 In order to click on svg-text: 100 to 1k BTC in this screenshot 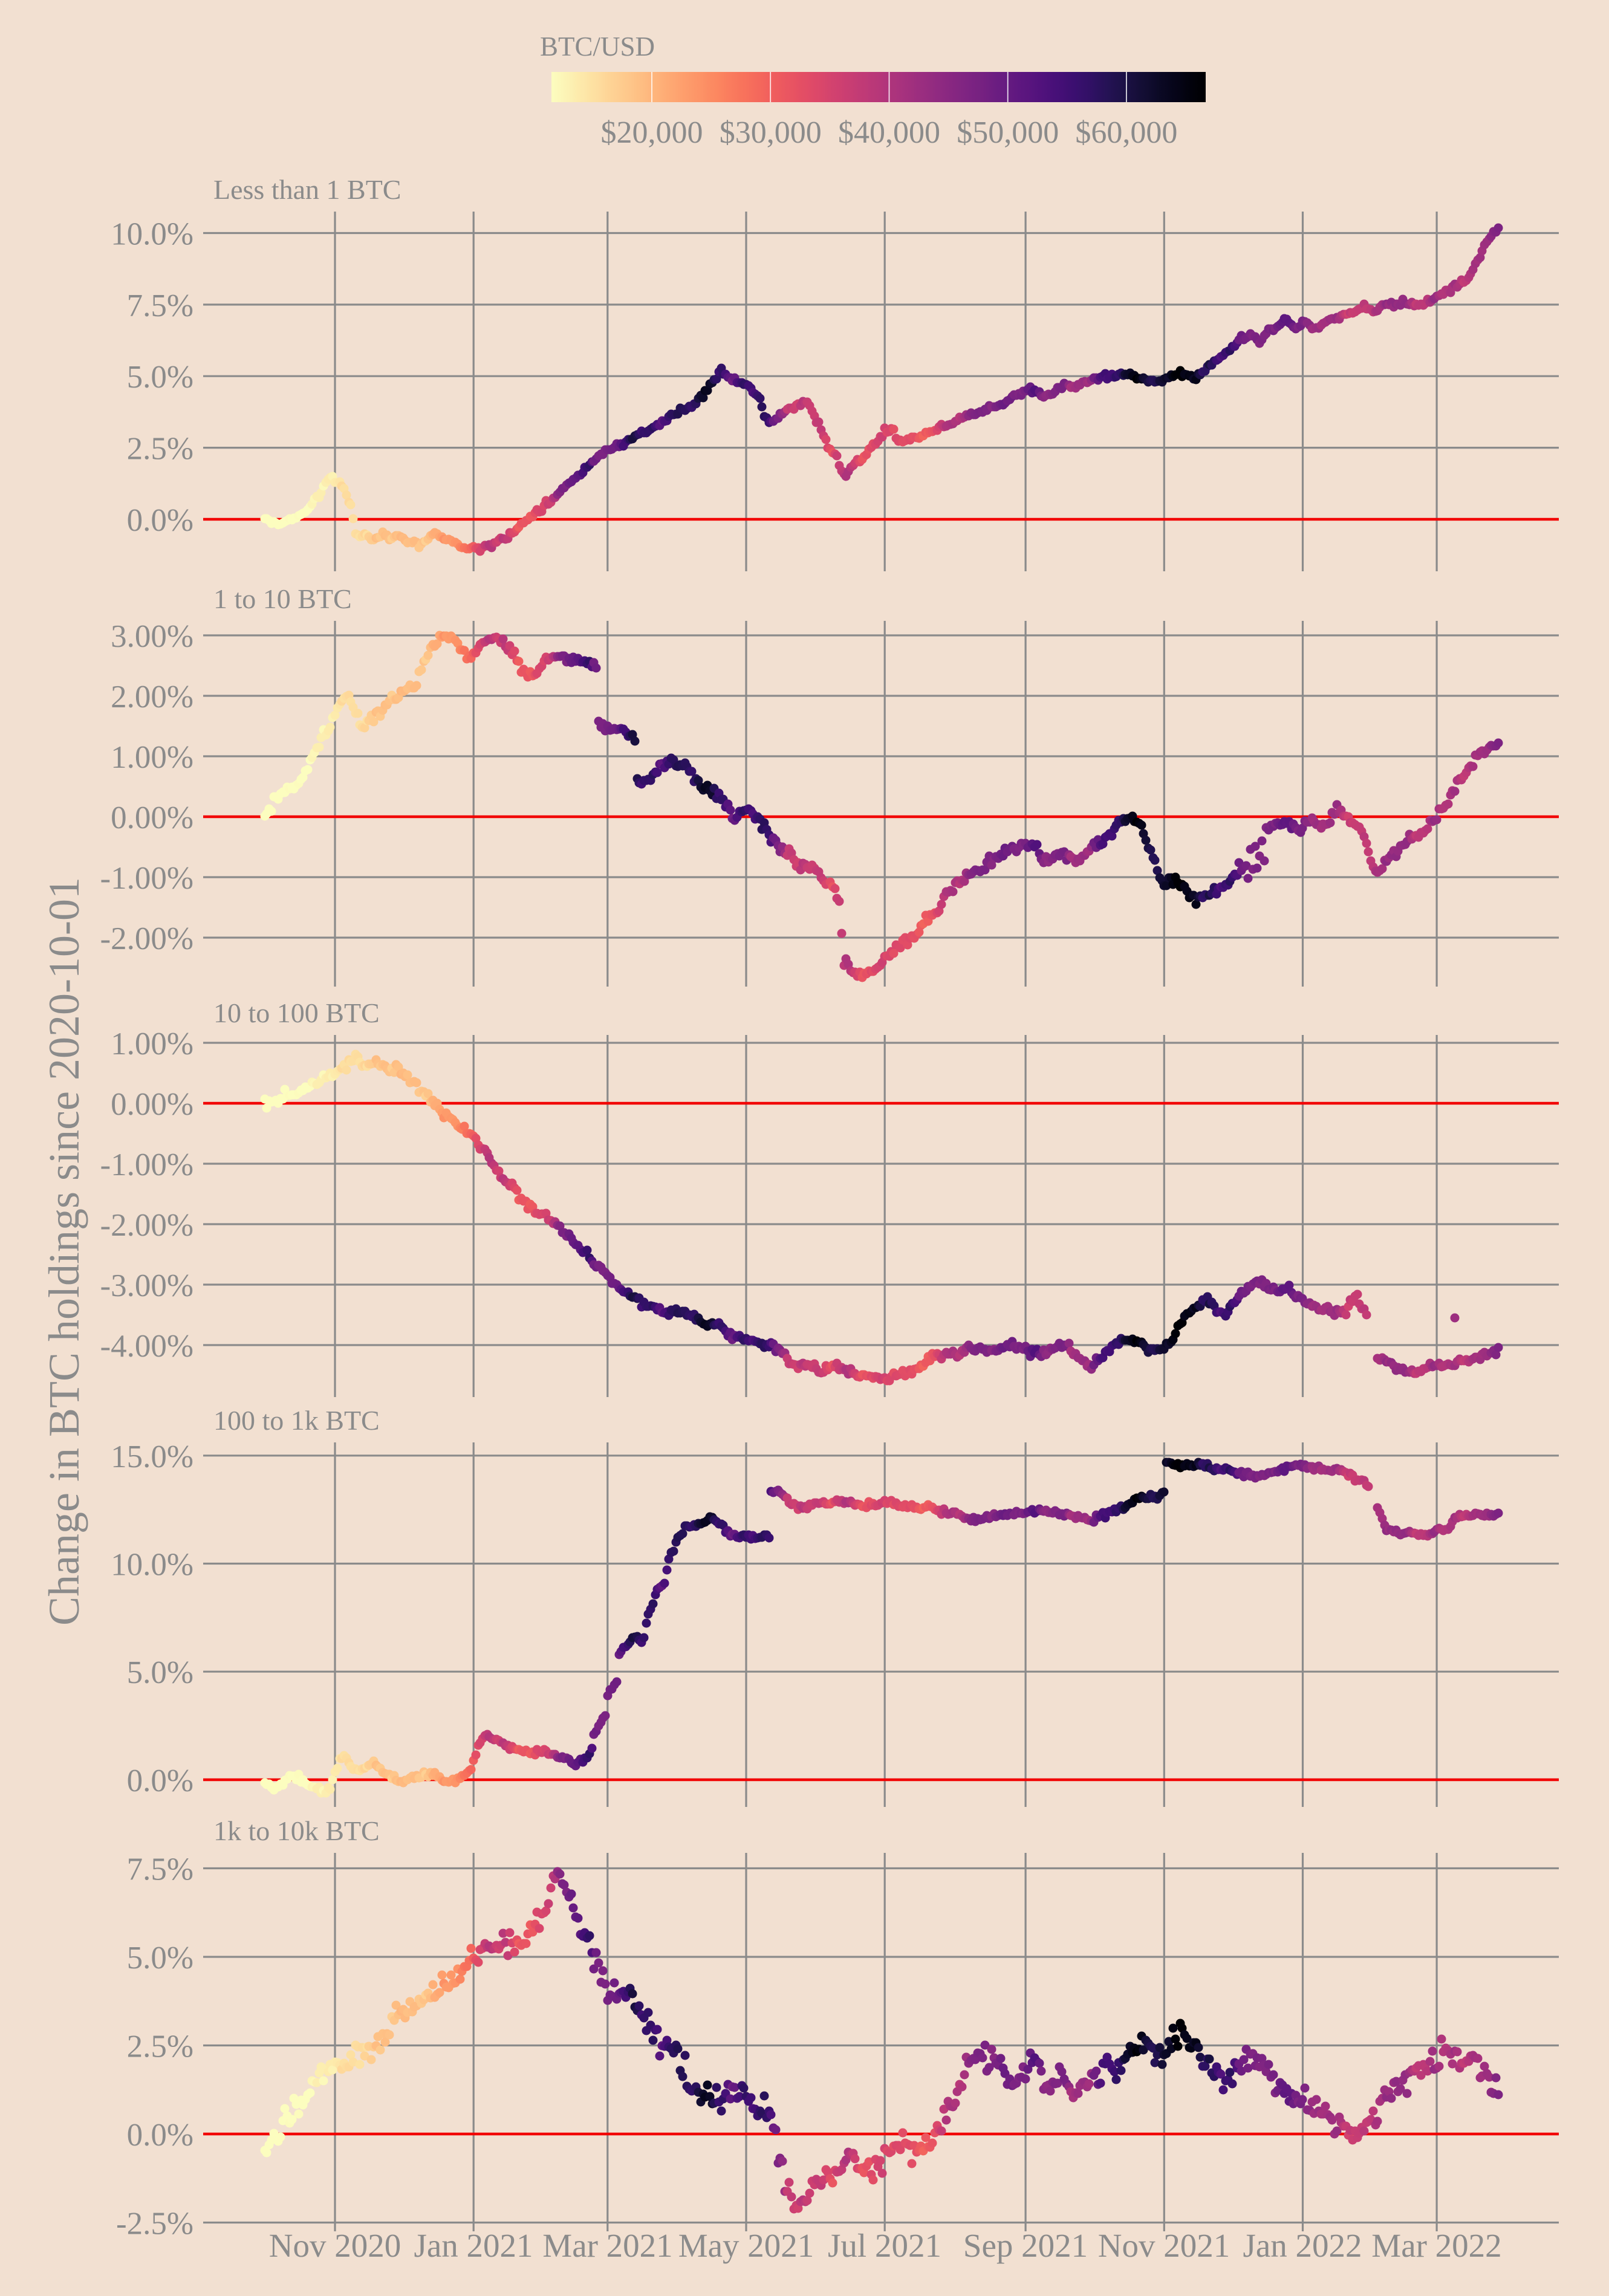, I will do `click(296, 1420)`.